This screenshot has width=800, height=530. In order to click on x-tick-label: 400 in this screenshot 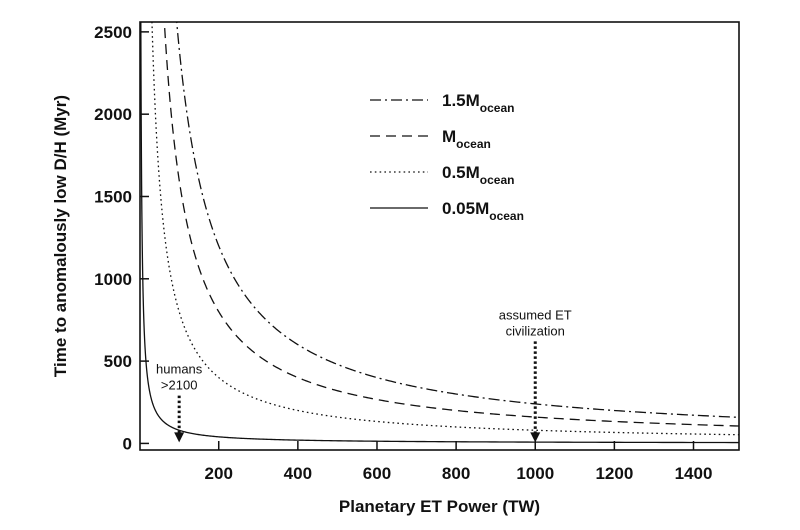, I will do `click(298, 473)`.